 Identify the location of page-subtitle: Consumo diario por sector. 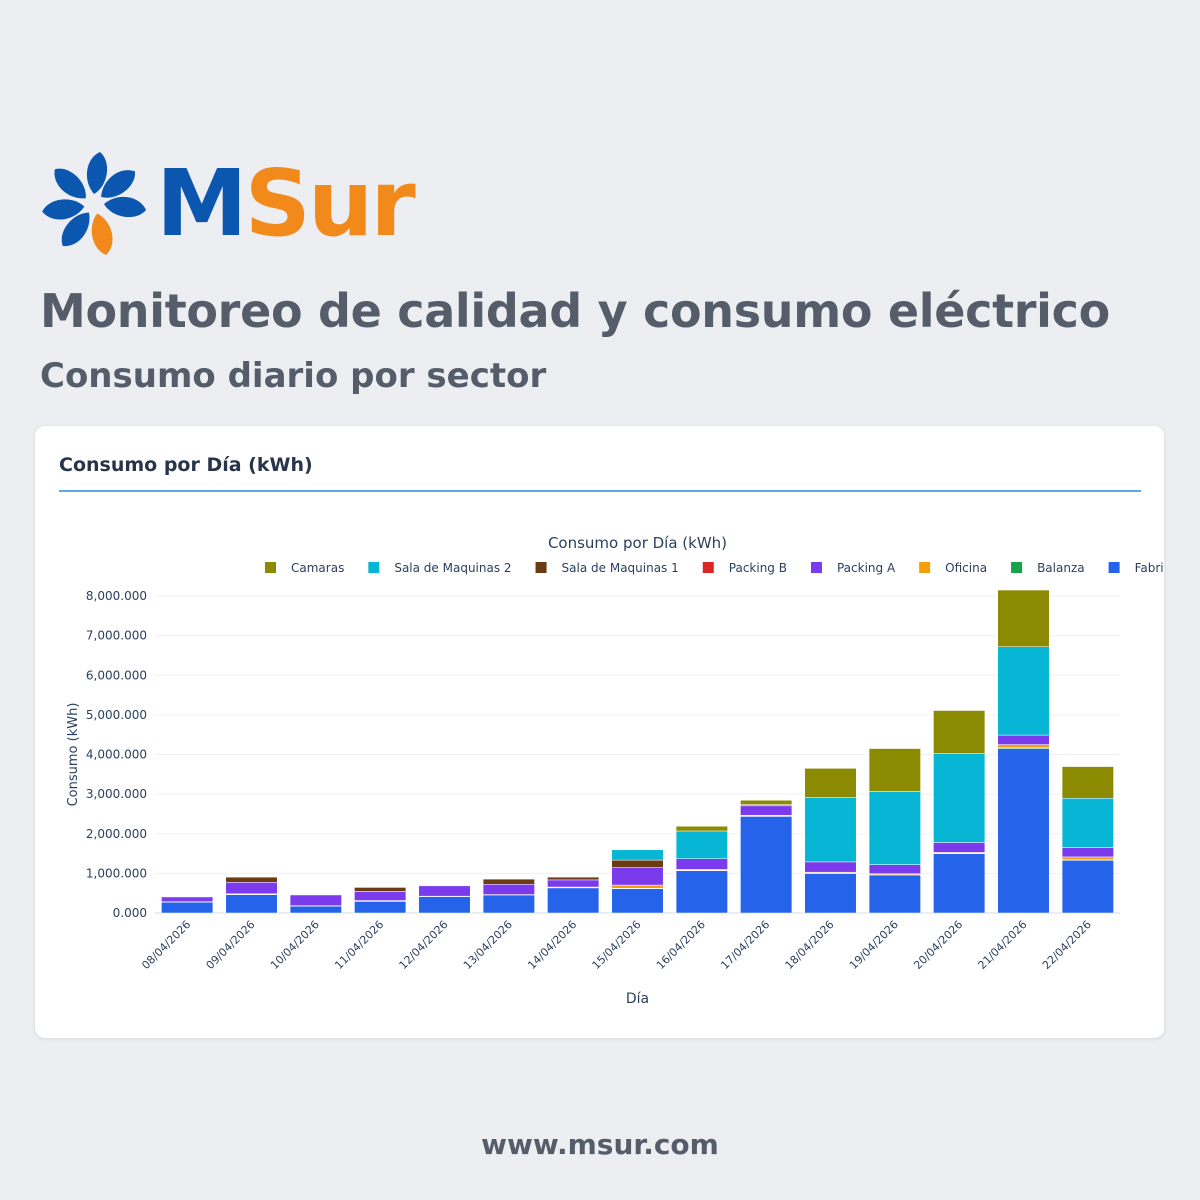
(293, 376).